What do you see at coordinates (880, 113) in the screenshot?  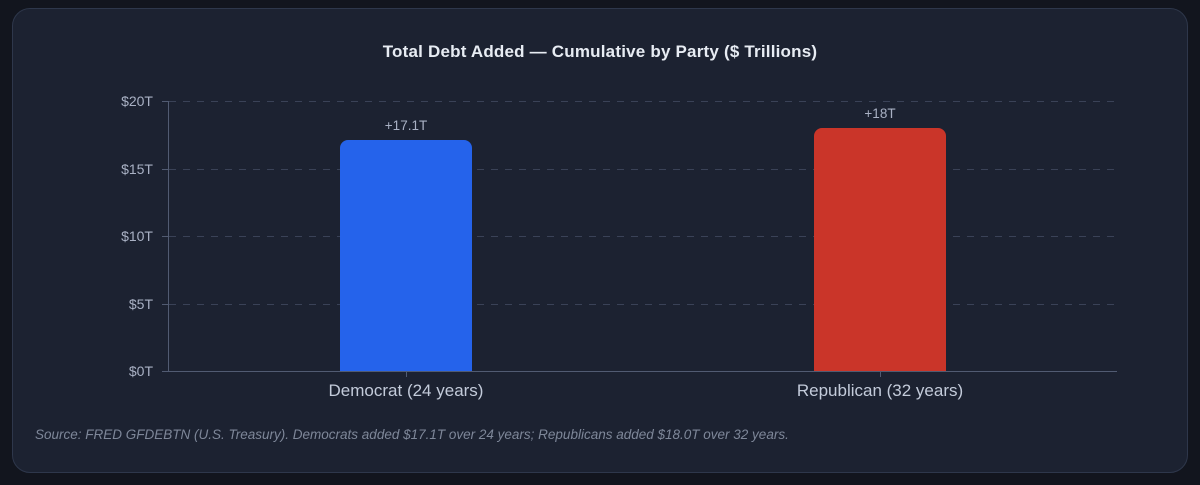 I see `bar-value-label-republican: +18T` at bounding box center [880, 113].